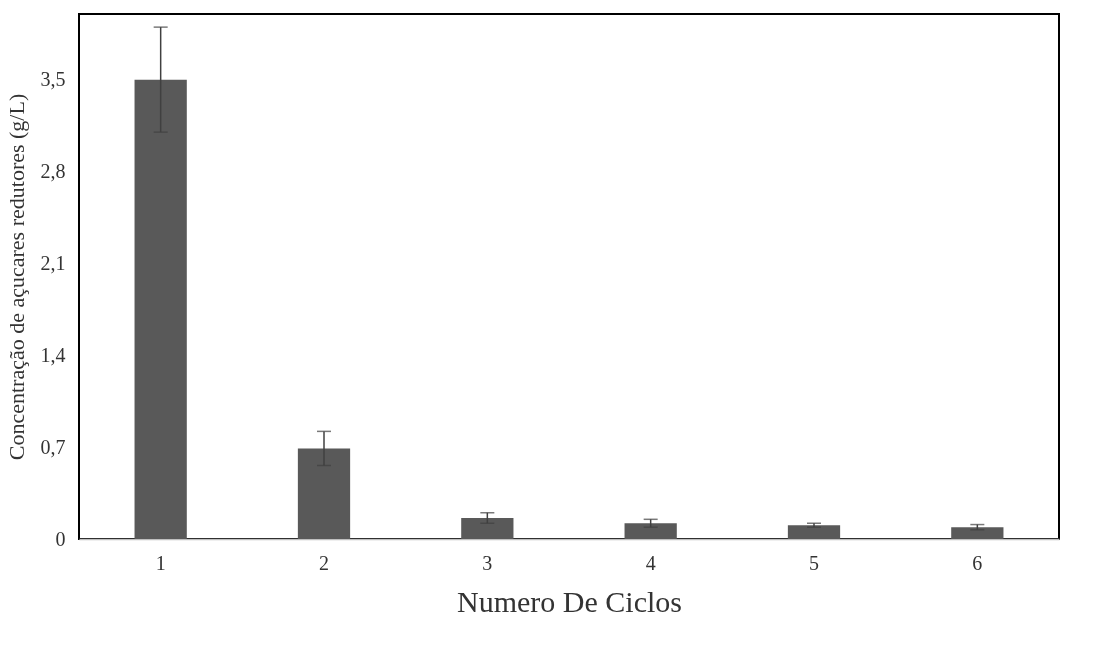 Image resolution: width=1115 pixels, height=651 pixels. What do you see at coordinates (53, 171) in the screenshot?
I see `y-tick-label: 2,8` at bounding box center [53, 171].